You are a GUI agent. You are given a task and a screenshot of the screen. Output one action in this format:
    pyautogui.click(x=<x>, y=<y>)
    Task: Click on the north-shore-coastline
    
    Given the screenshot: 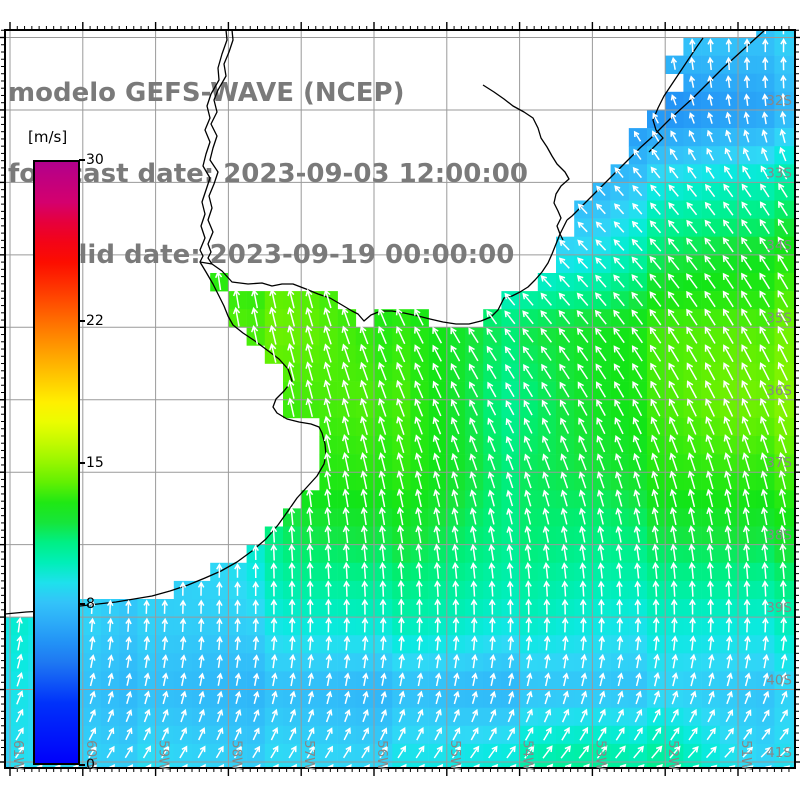 What is the action you would take?
    pyautogui.click(x=383, y=272)
    